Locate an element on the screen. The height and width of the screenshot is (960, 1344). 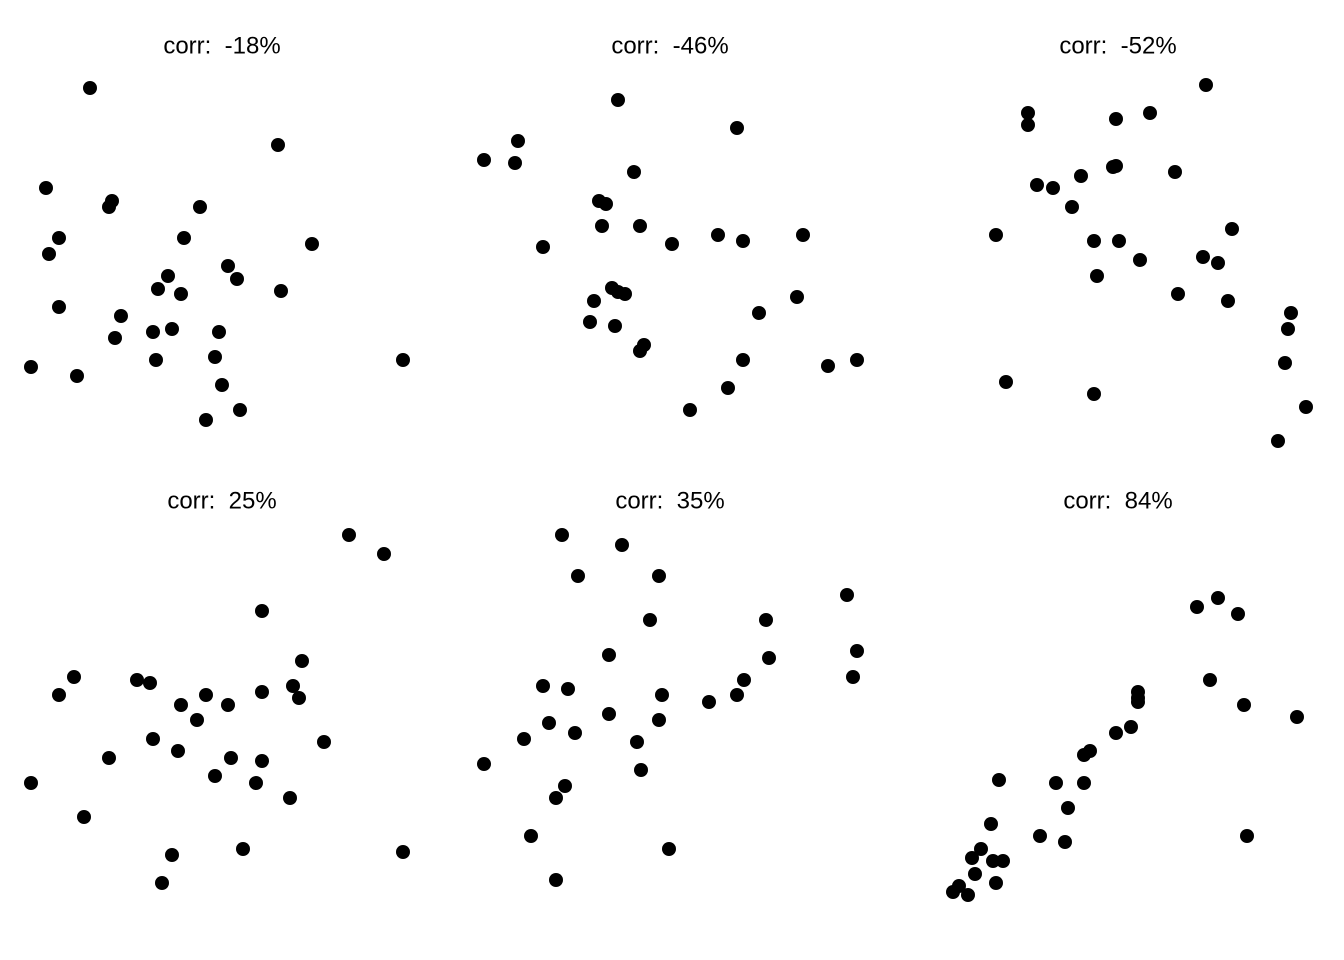
panel-title: corr: -46% is located at coordinates (669, 45).